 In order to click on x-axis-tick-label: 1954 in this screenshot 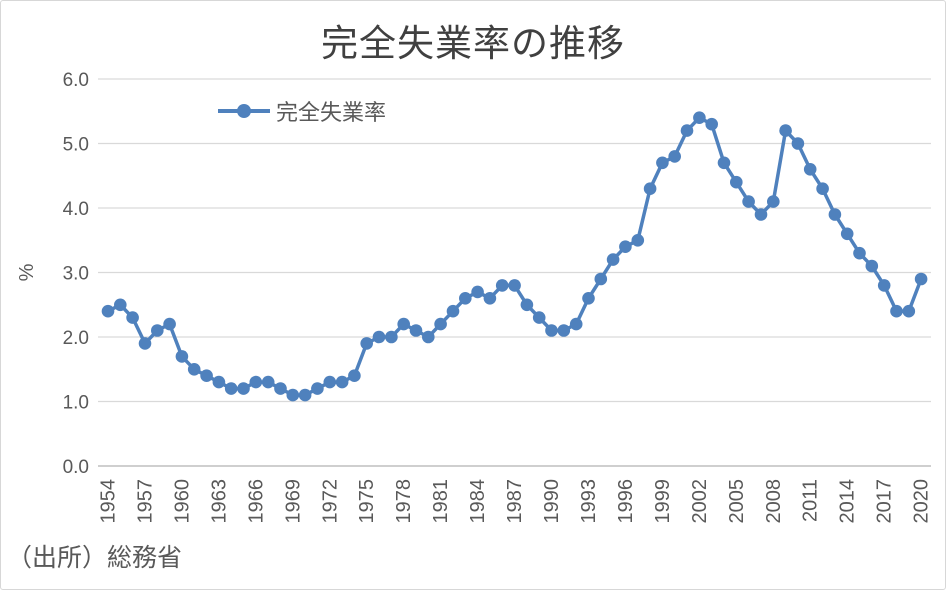, I will do `click(109, 501)`.